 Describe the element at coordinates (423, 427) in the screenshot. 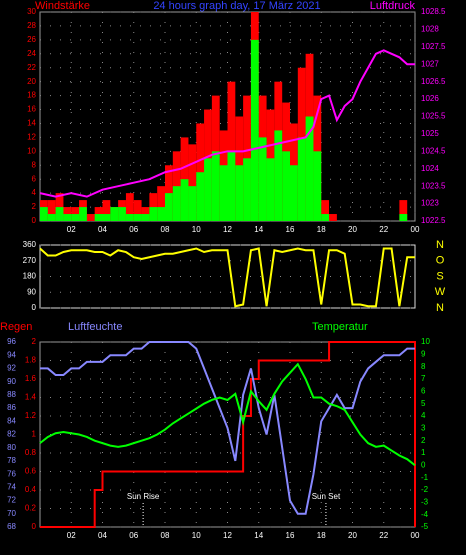

I see `y2-tick-label: 3` at that location.